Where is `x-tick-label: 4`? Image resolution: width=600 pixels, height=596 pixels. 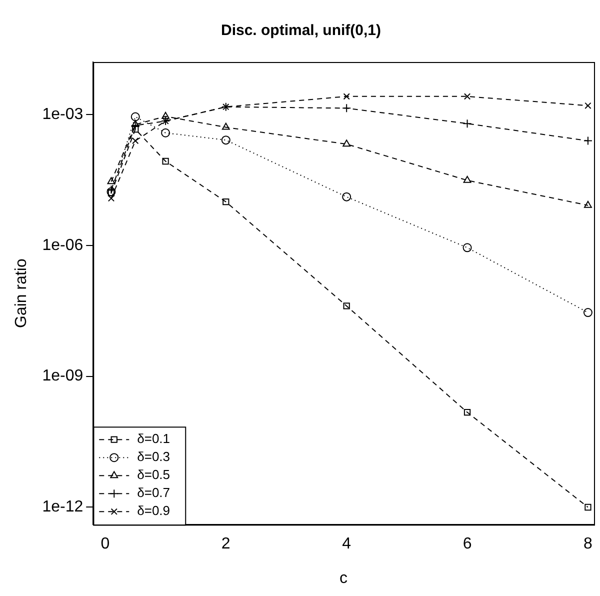
x-tick-label: 4 is located at coordinates (347, 544).